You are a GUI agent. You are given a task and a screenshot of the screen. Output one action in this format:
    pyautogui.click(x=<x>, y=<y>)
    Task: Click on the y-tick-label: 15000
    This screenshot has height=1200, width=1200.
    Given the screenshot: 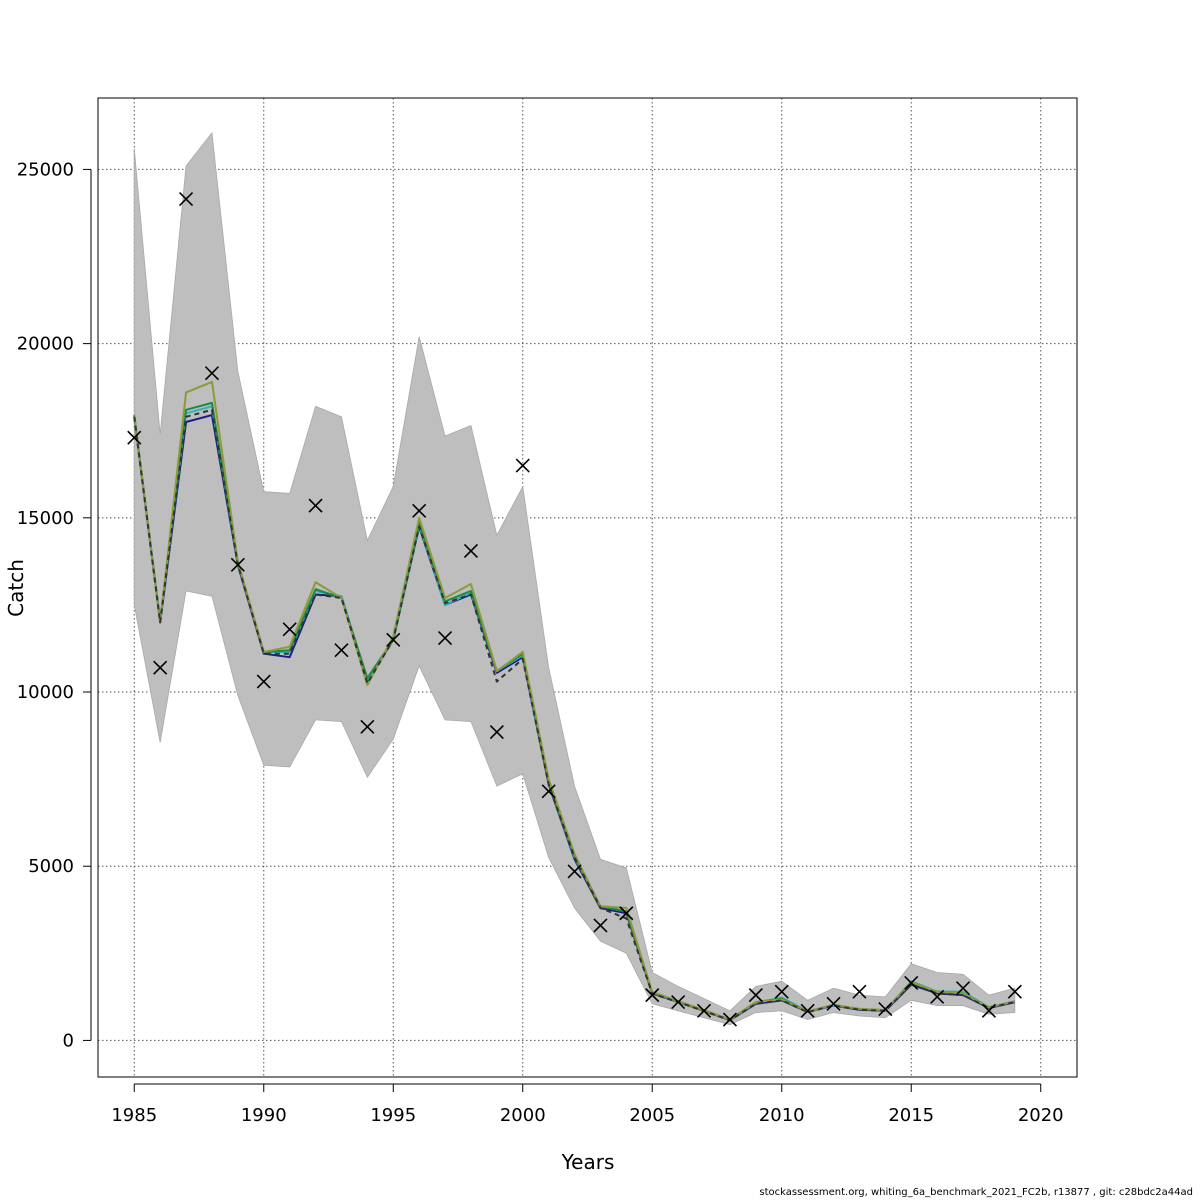 What is the action you would take?
    pyautogui.click(x=45, y=518)
    